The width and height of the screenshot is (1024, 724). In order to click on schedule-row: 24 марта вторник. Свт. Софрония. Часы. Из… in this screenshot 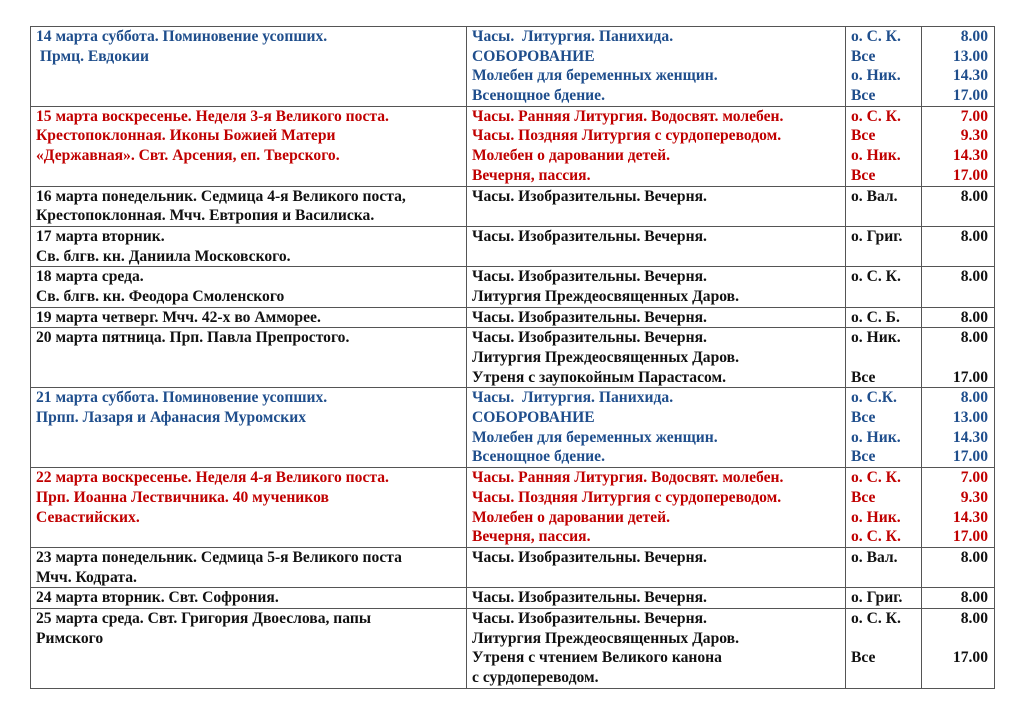, I will do `click(512, 598)`.